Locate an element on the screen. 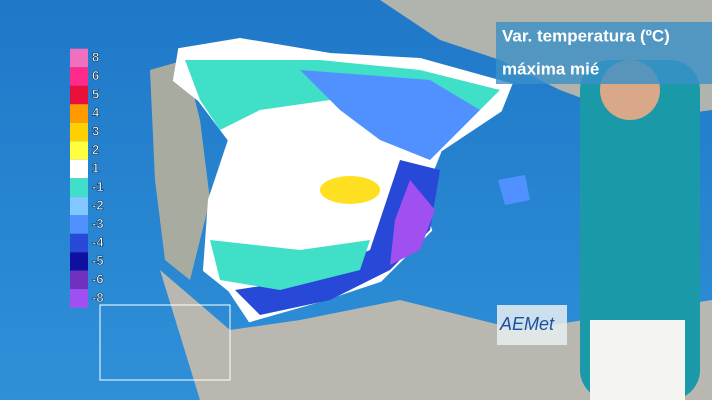 The height and width of the screenshot is (405, 712). legend-label: -2 is located at coordinates (98, 204).